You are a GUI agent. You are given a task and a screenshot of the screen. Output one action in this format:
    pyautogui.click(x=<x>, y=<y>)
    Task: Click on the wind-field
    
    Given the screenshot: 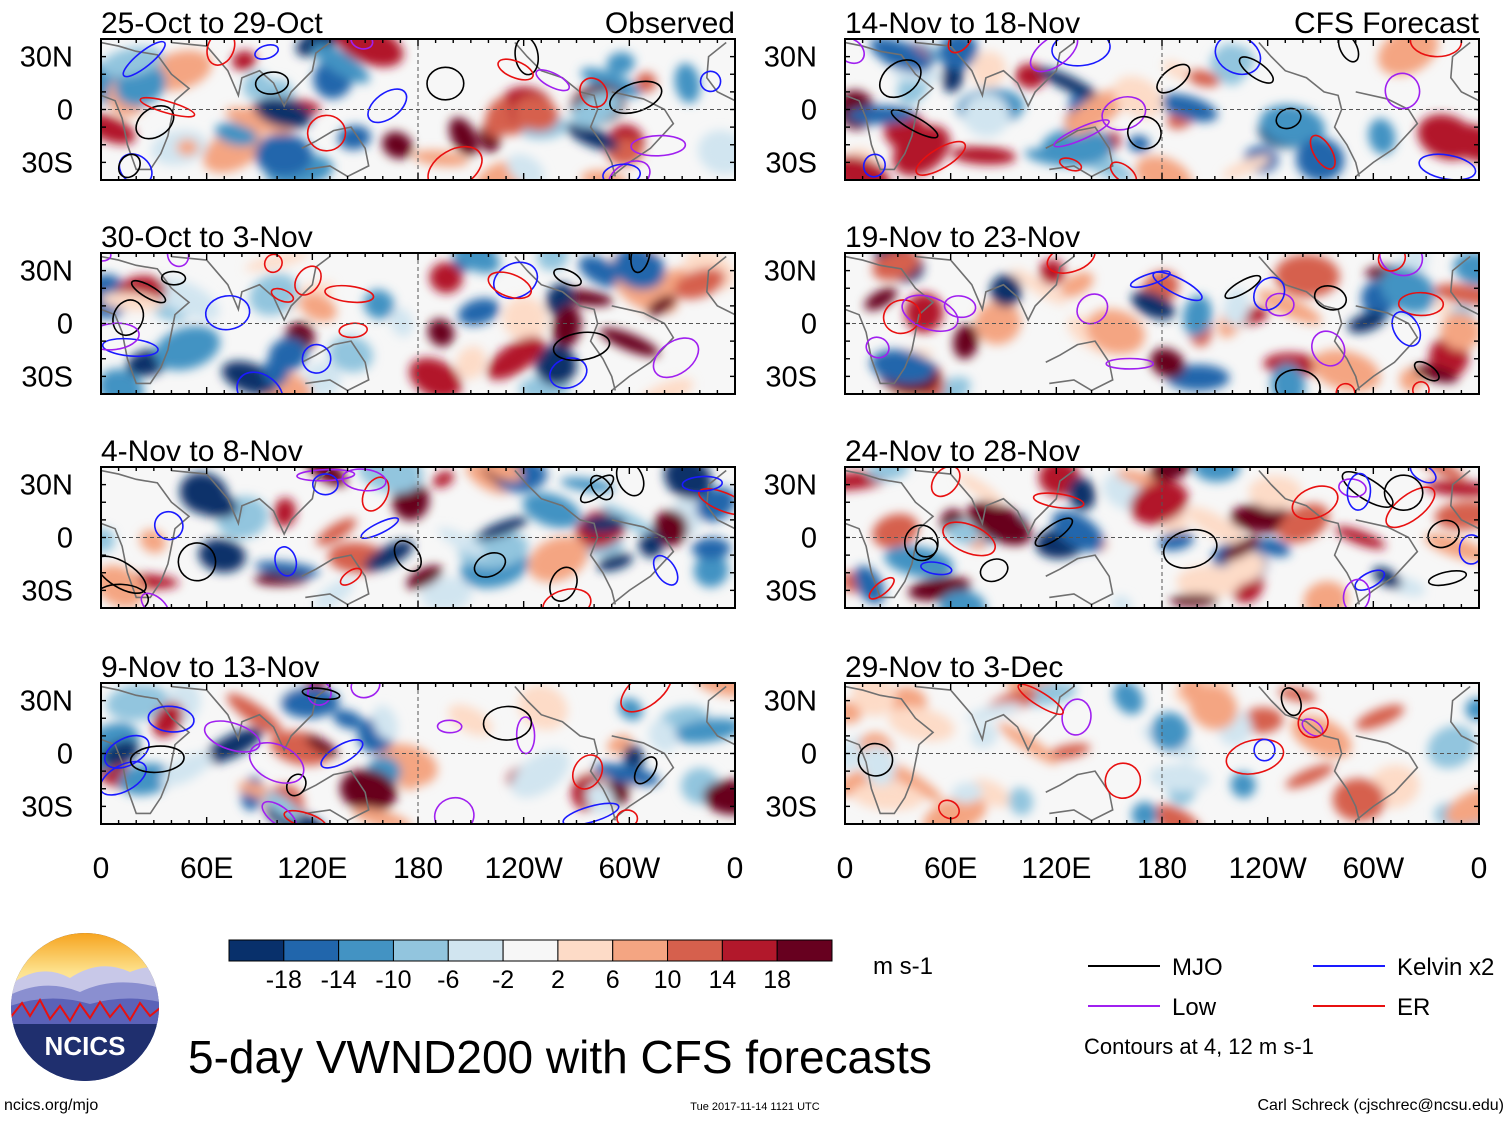 What is the action you would take?
    pyautogui.click(x=1162, y=323)
    